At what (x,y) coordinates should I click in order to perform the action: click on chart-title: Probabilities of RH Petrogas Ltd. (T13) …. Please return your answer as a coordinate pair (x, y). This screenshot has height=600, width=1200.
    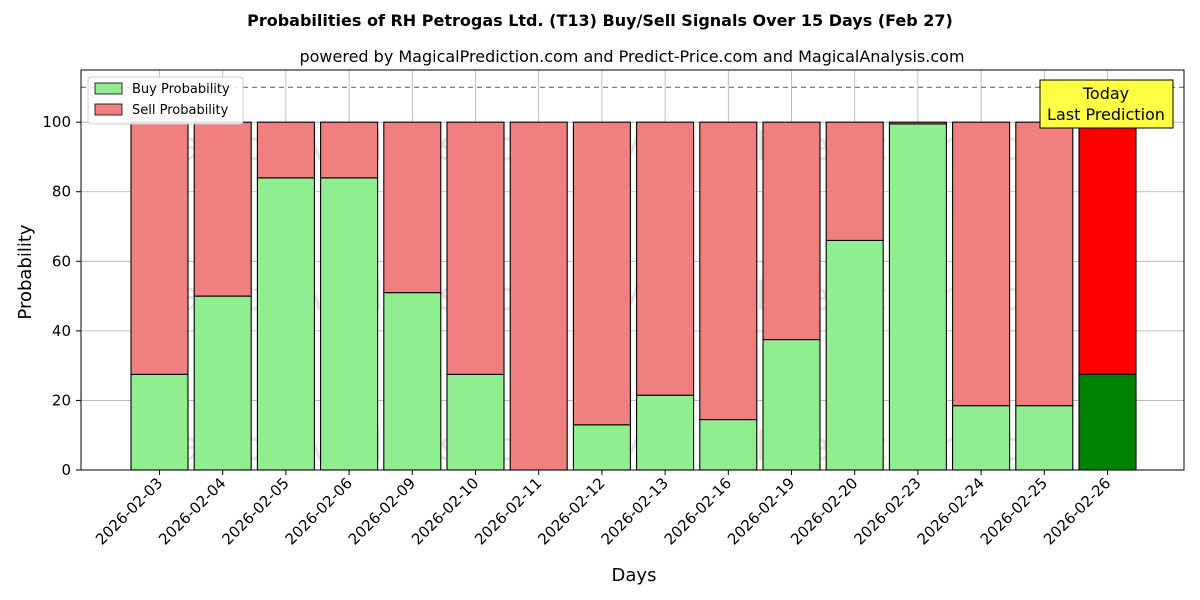
    Looking at the image, I should click on (600, 20).